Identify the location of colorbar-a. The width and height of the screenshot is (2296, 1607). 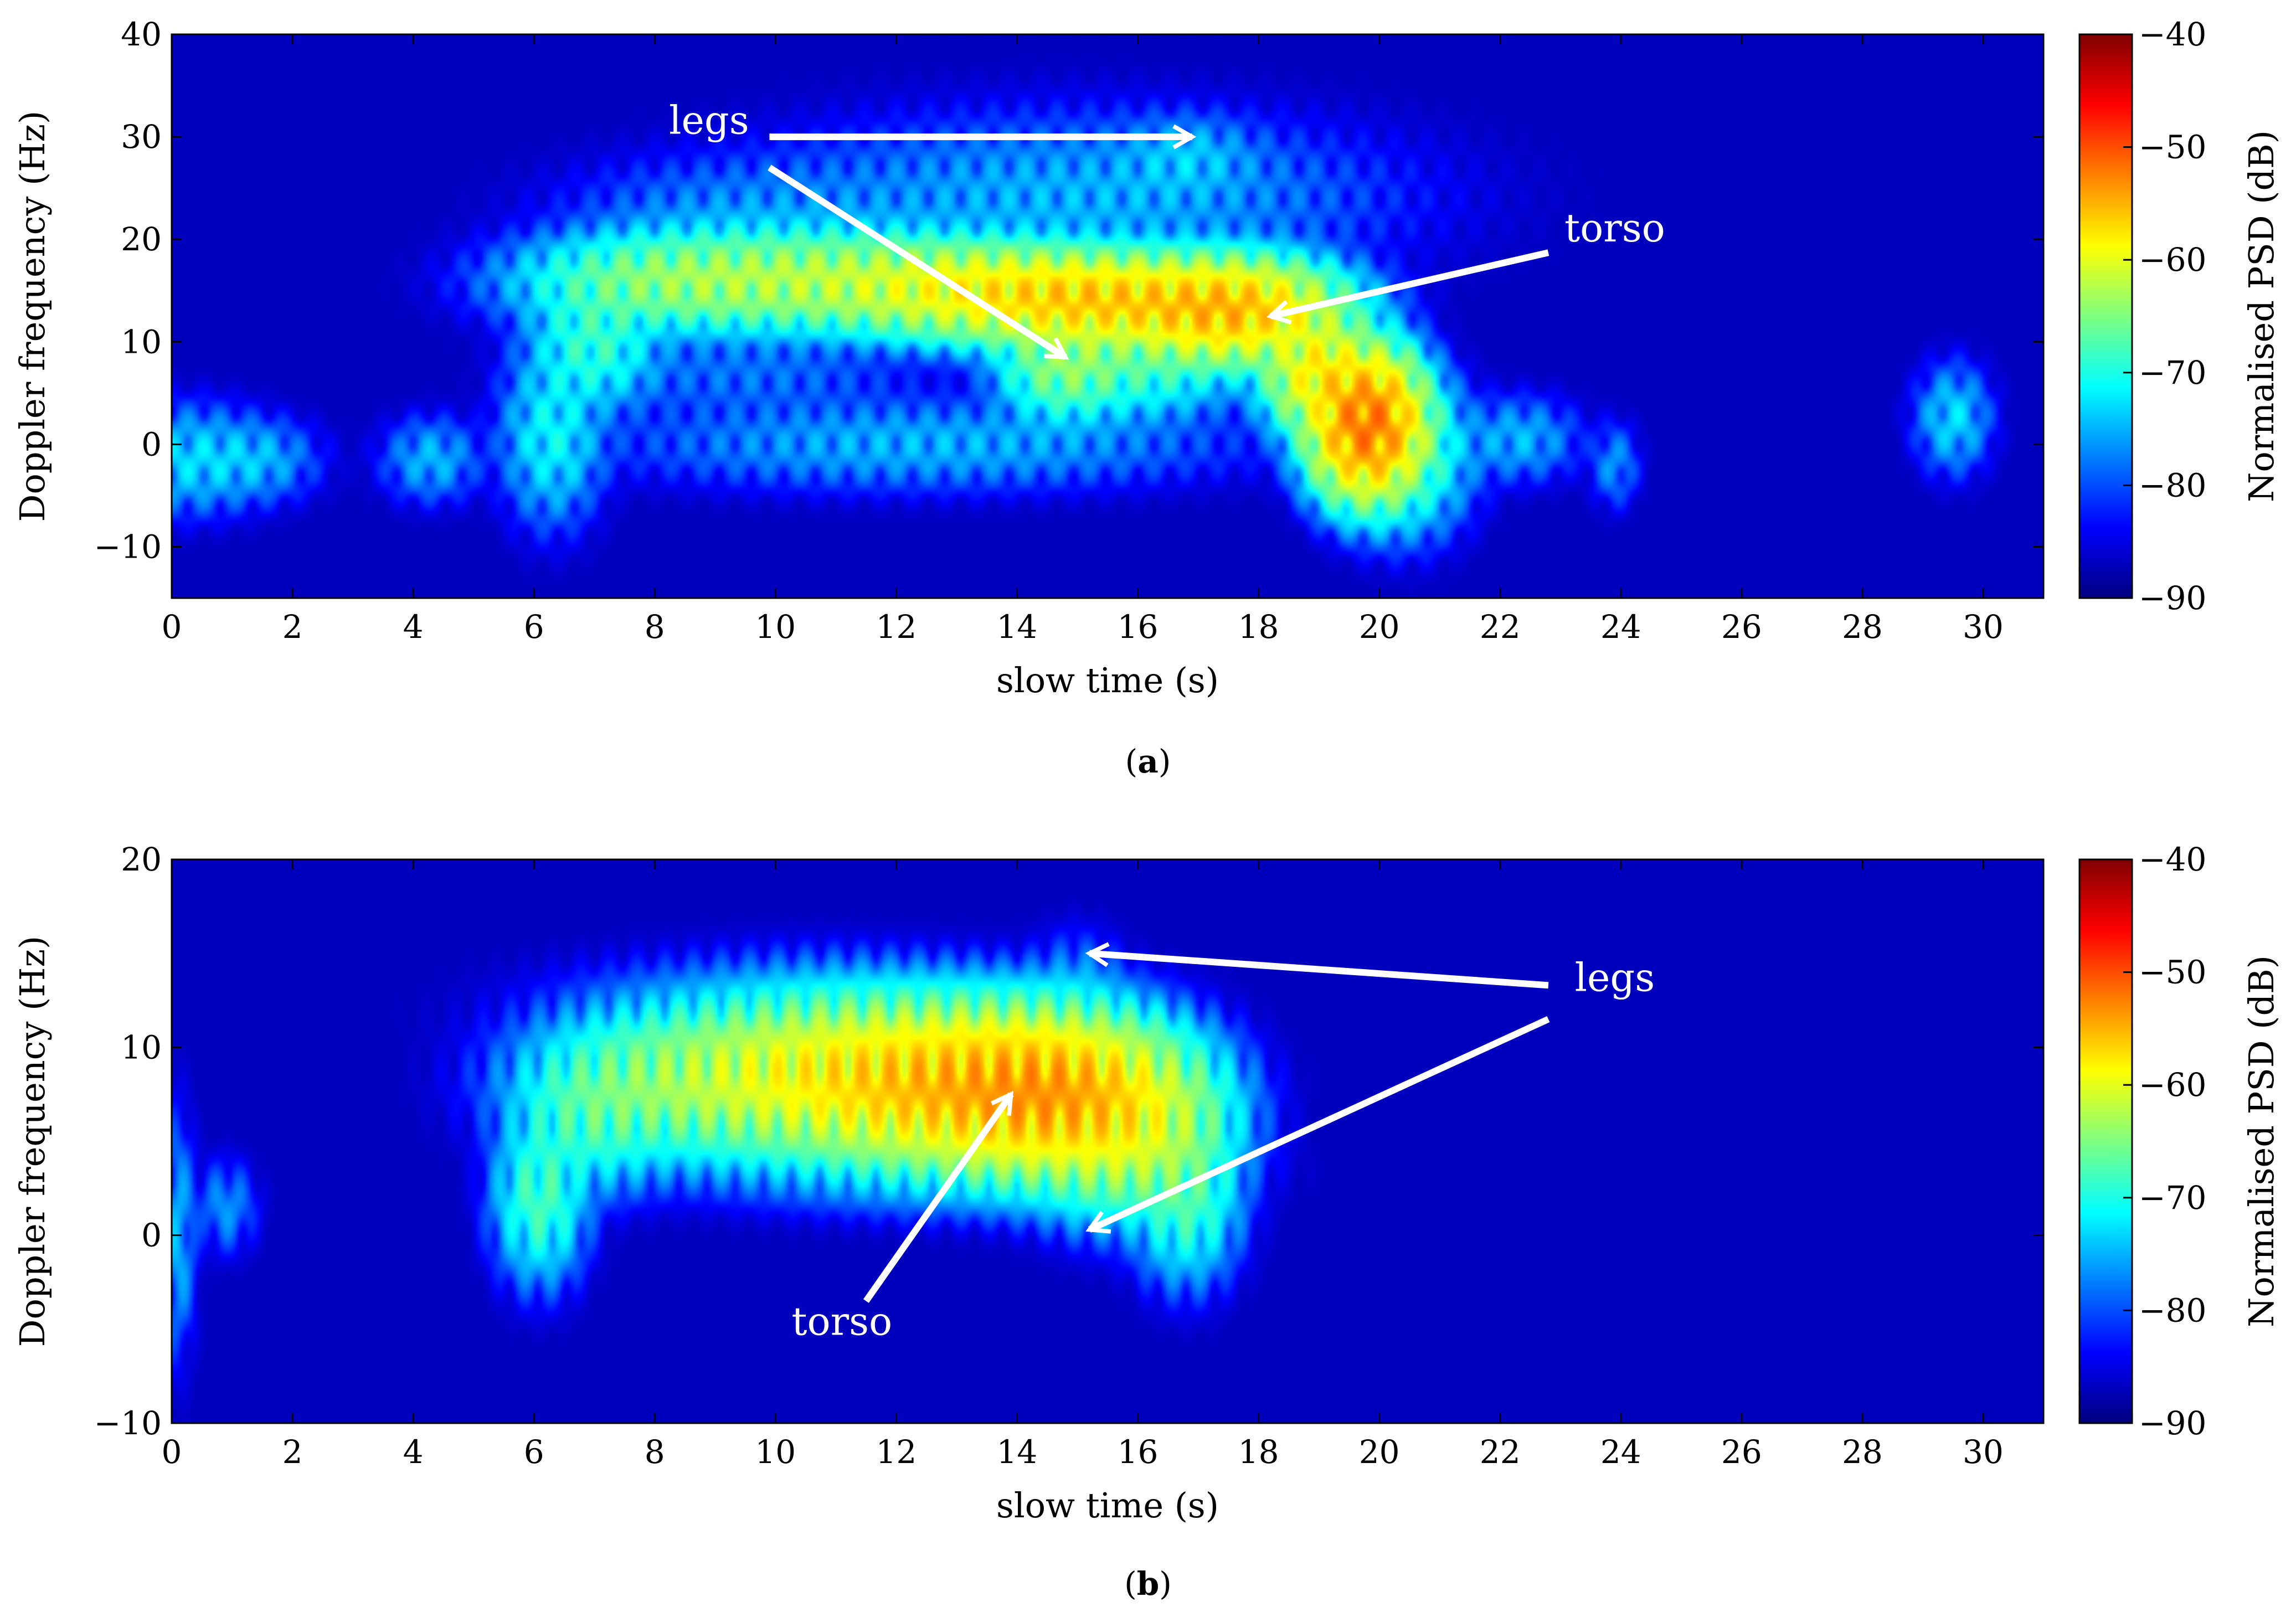
(2105, 316).